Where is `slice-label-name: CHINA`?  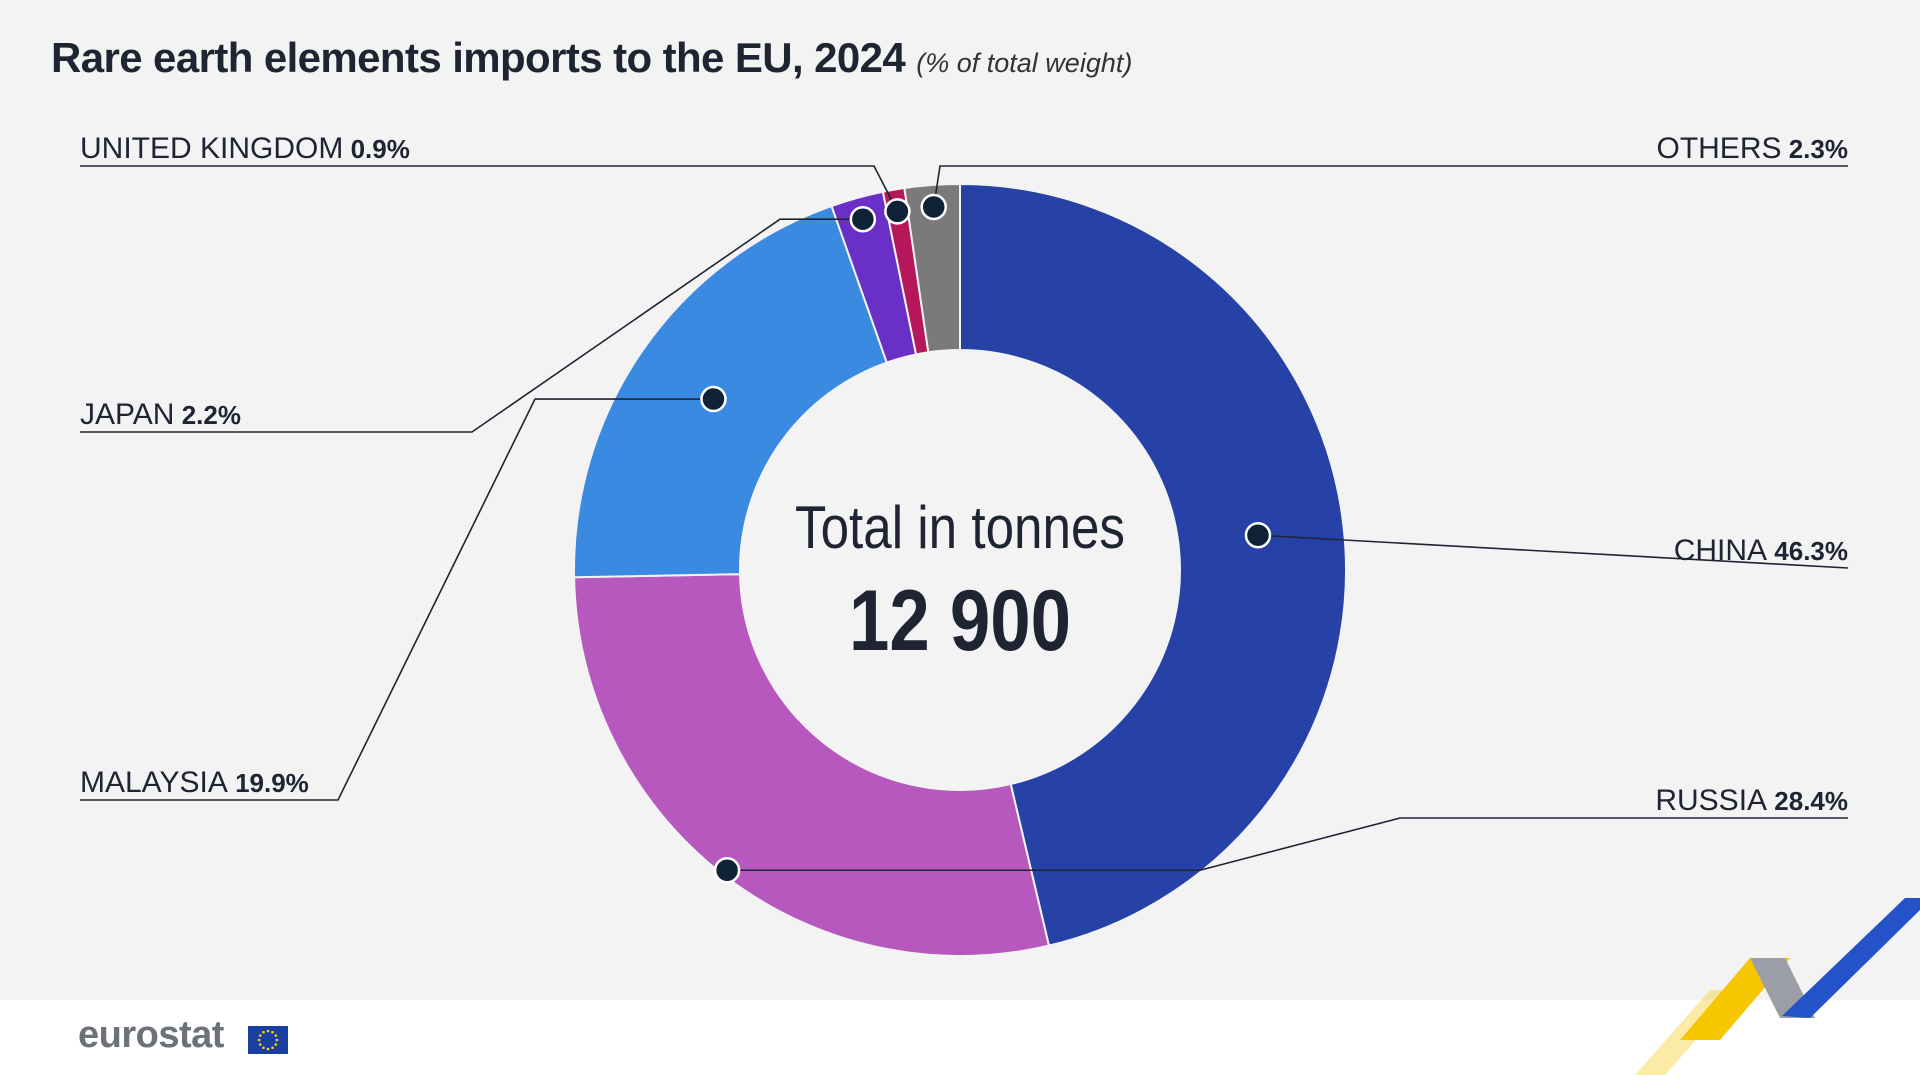 slice-label-name: CHINA is located at coordinates (1720, 550).